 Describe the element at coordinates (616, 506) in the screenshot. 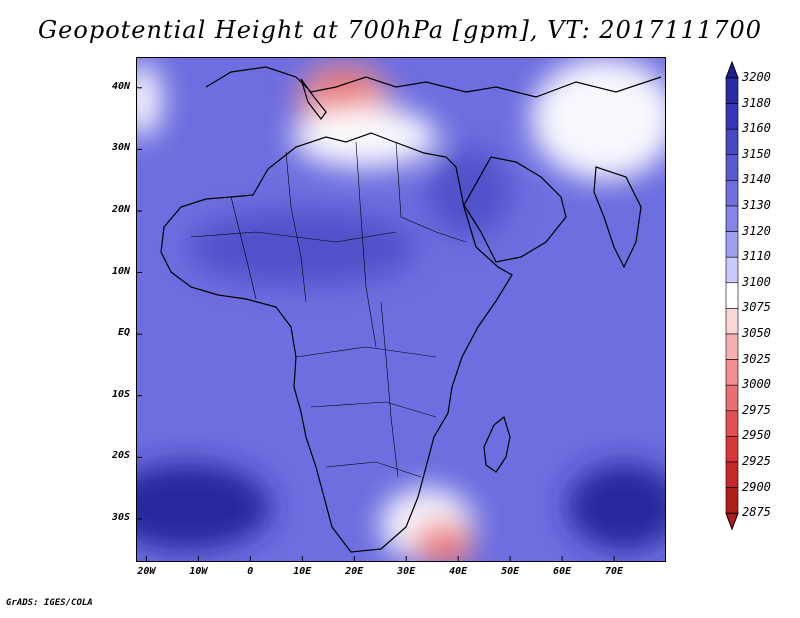

I see `south-indian-high` at that location.